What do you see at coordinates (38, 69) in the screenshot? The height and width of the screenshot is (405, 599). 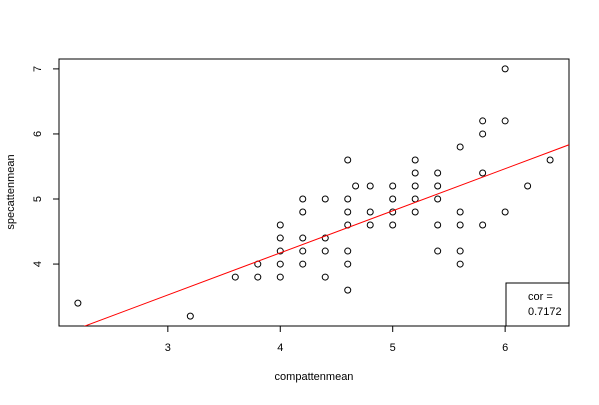 I see `y-tick-label: 7` at bounding box center [38, 69].